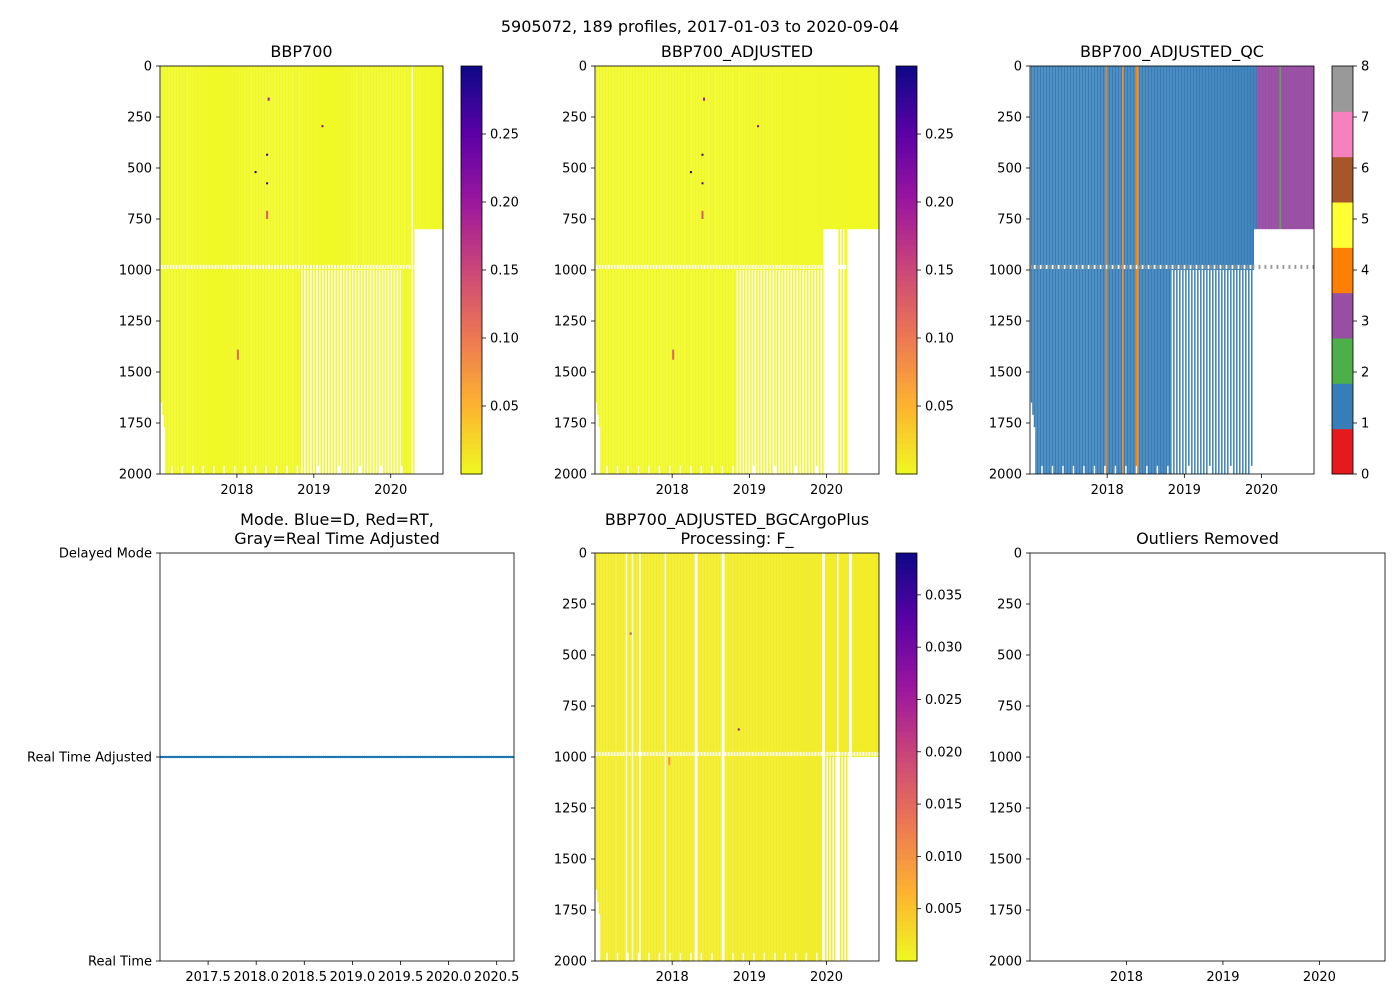 The image size is (1400, 1000). Describe the element at coordinates (504, 339) in the screenshot. I see `colorbar-tick-label: 0.10` at that location.